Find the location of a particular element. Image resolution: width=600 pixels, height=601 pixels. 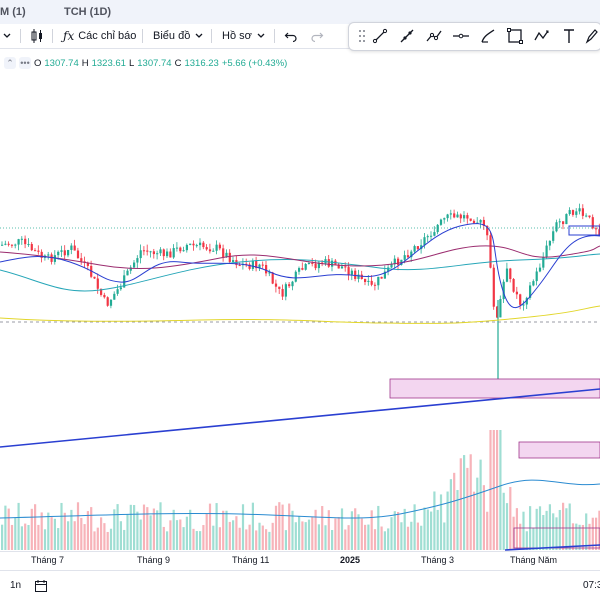

trend-line-icon is located at coordinates (380, 36).